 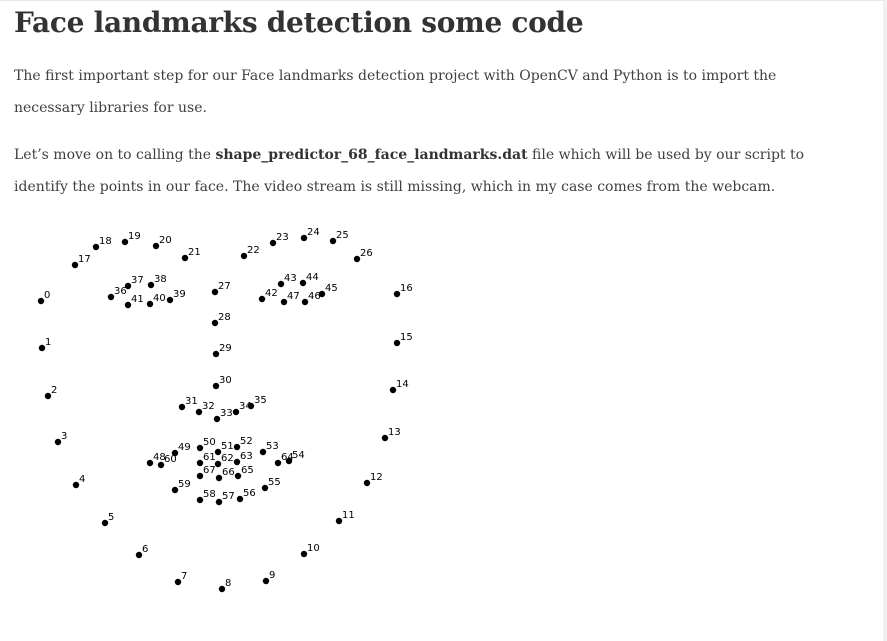 I want to click on landmark-label-26: 26, so click(x=366, y=253).